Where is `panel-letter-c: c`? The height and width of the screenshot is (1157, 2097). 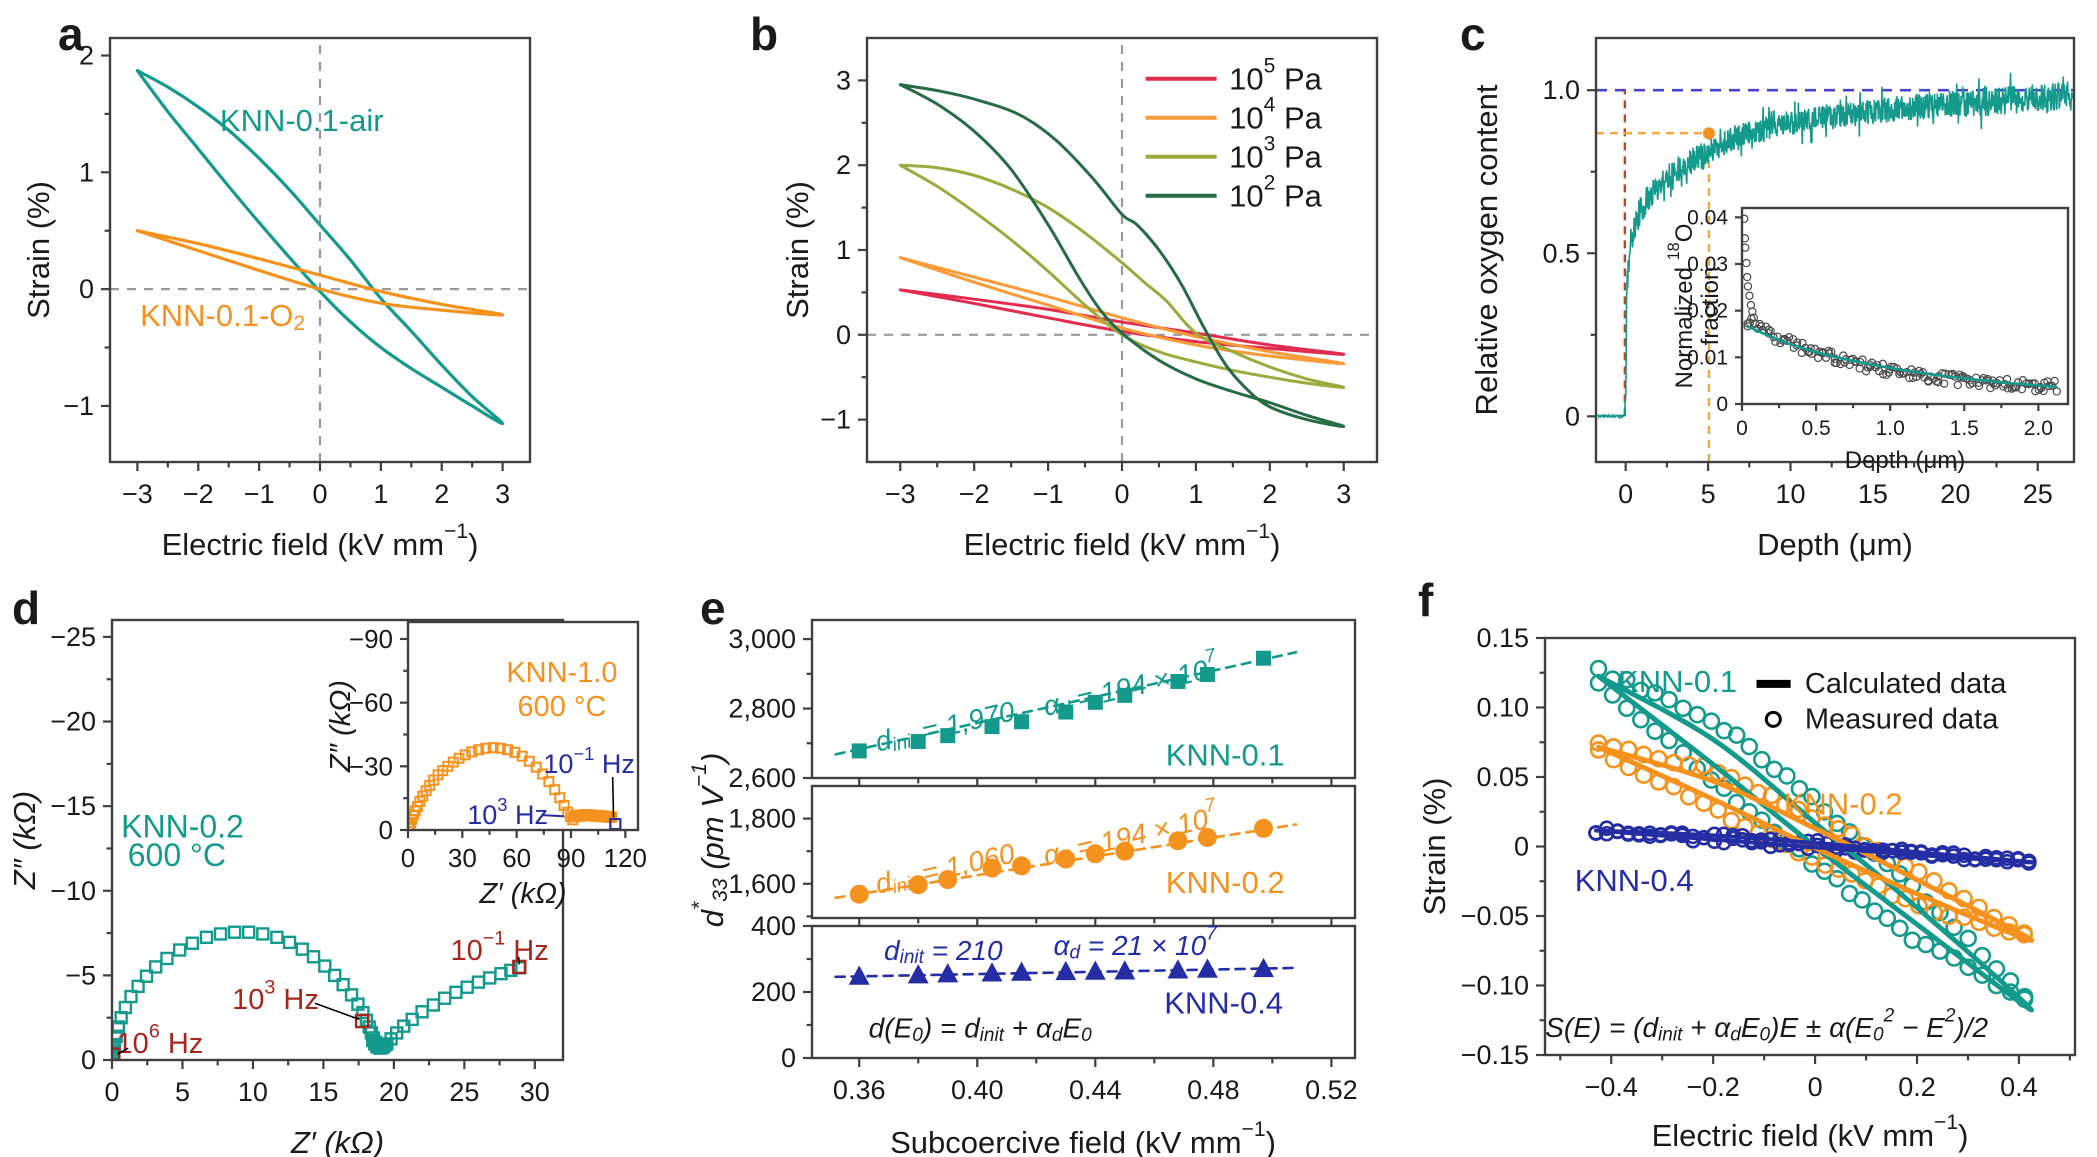 panel-letter-c: c is located at coordinates (1473, 34).